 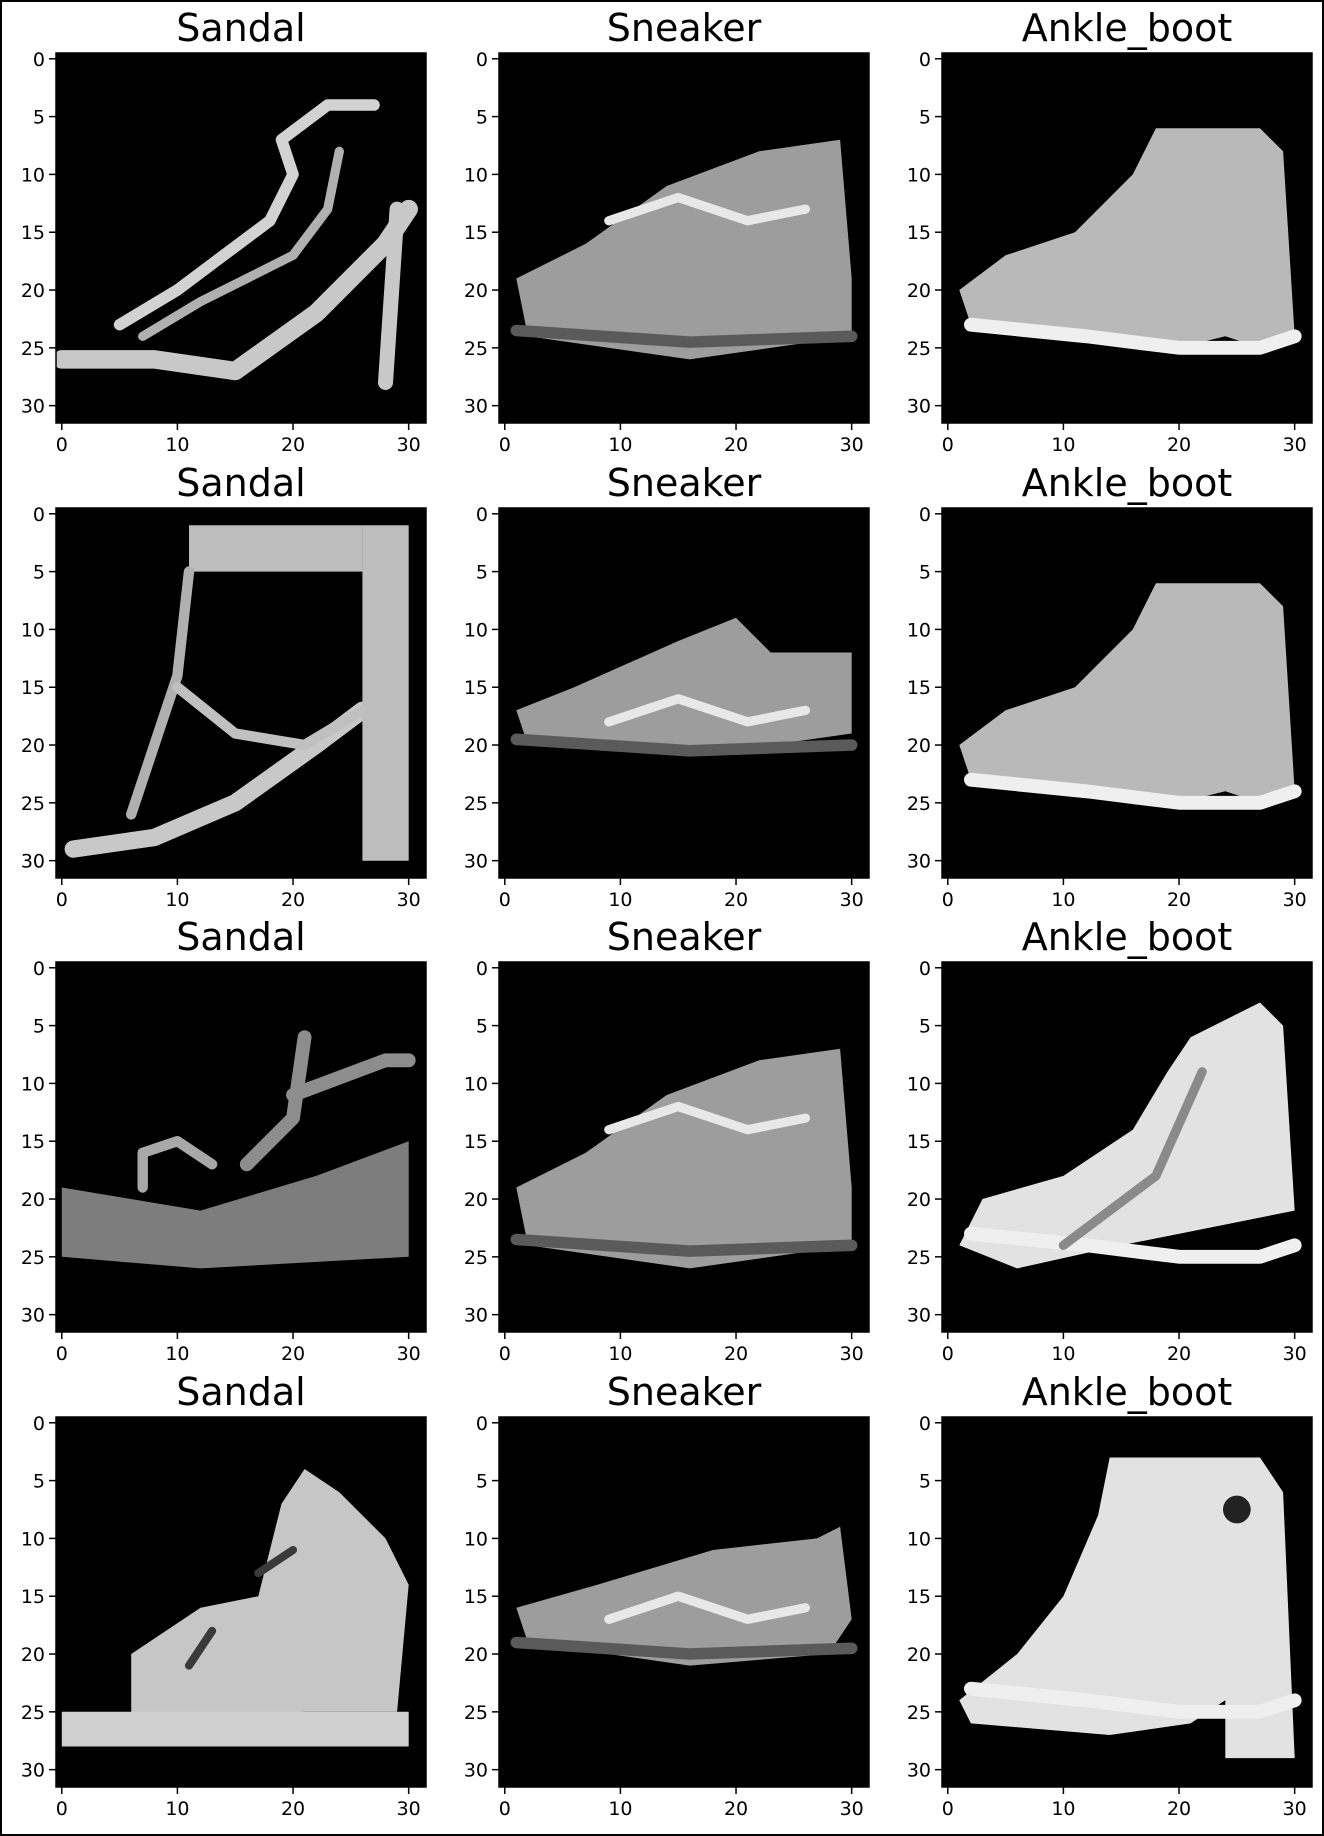 What do you see at coordinates (276, 1561) in the screenshot?
I see `image-sandal-gap` at bounding box center [276, 1561].